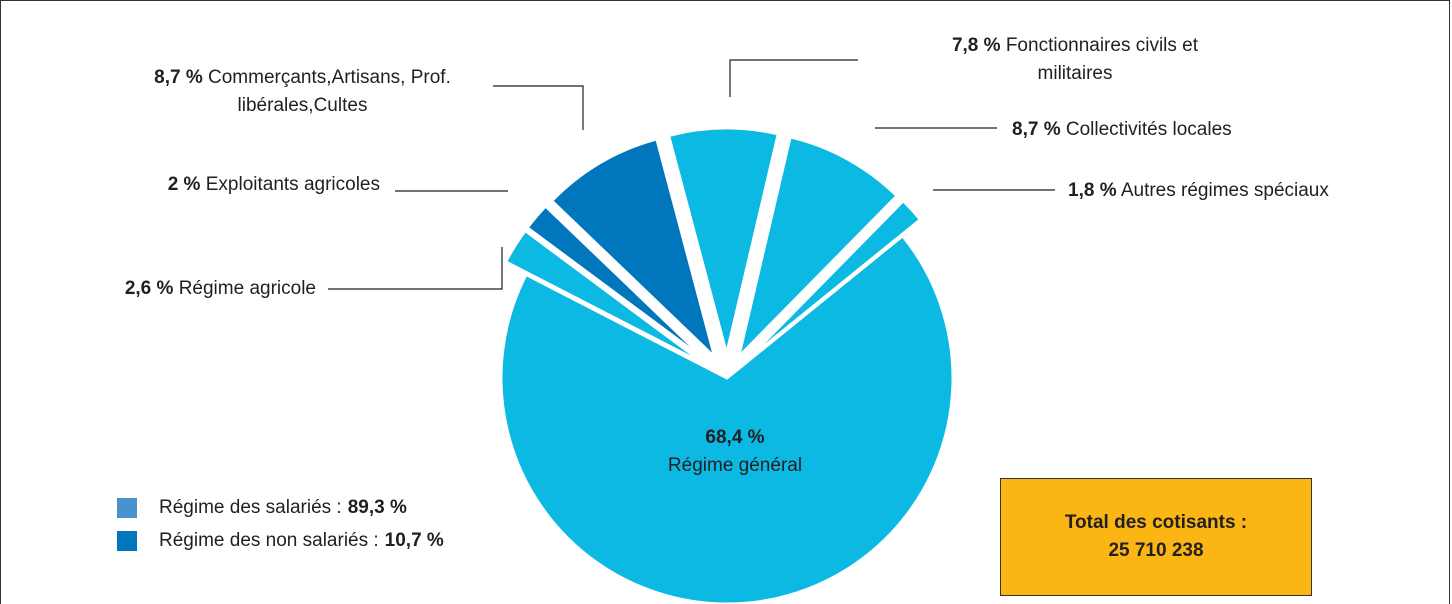  What do you see at coordinates (269, 540) in the screenshot?
I see `legend-name: Régime des non salariés :` at bounding box center [269, 540].